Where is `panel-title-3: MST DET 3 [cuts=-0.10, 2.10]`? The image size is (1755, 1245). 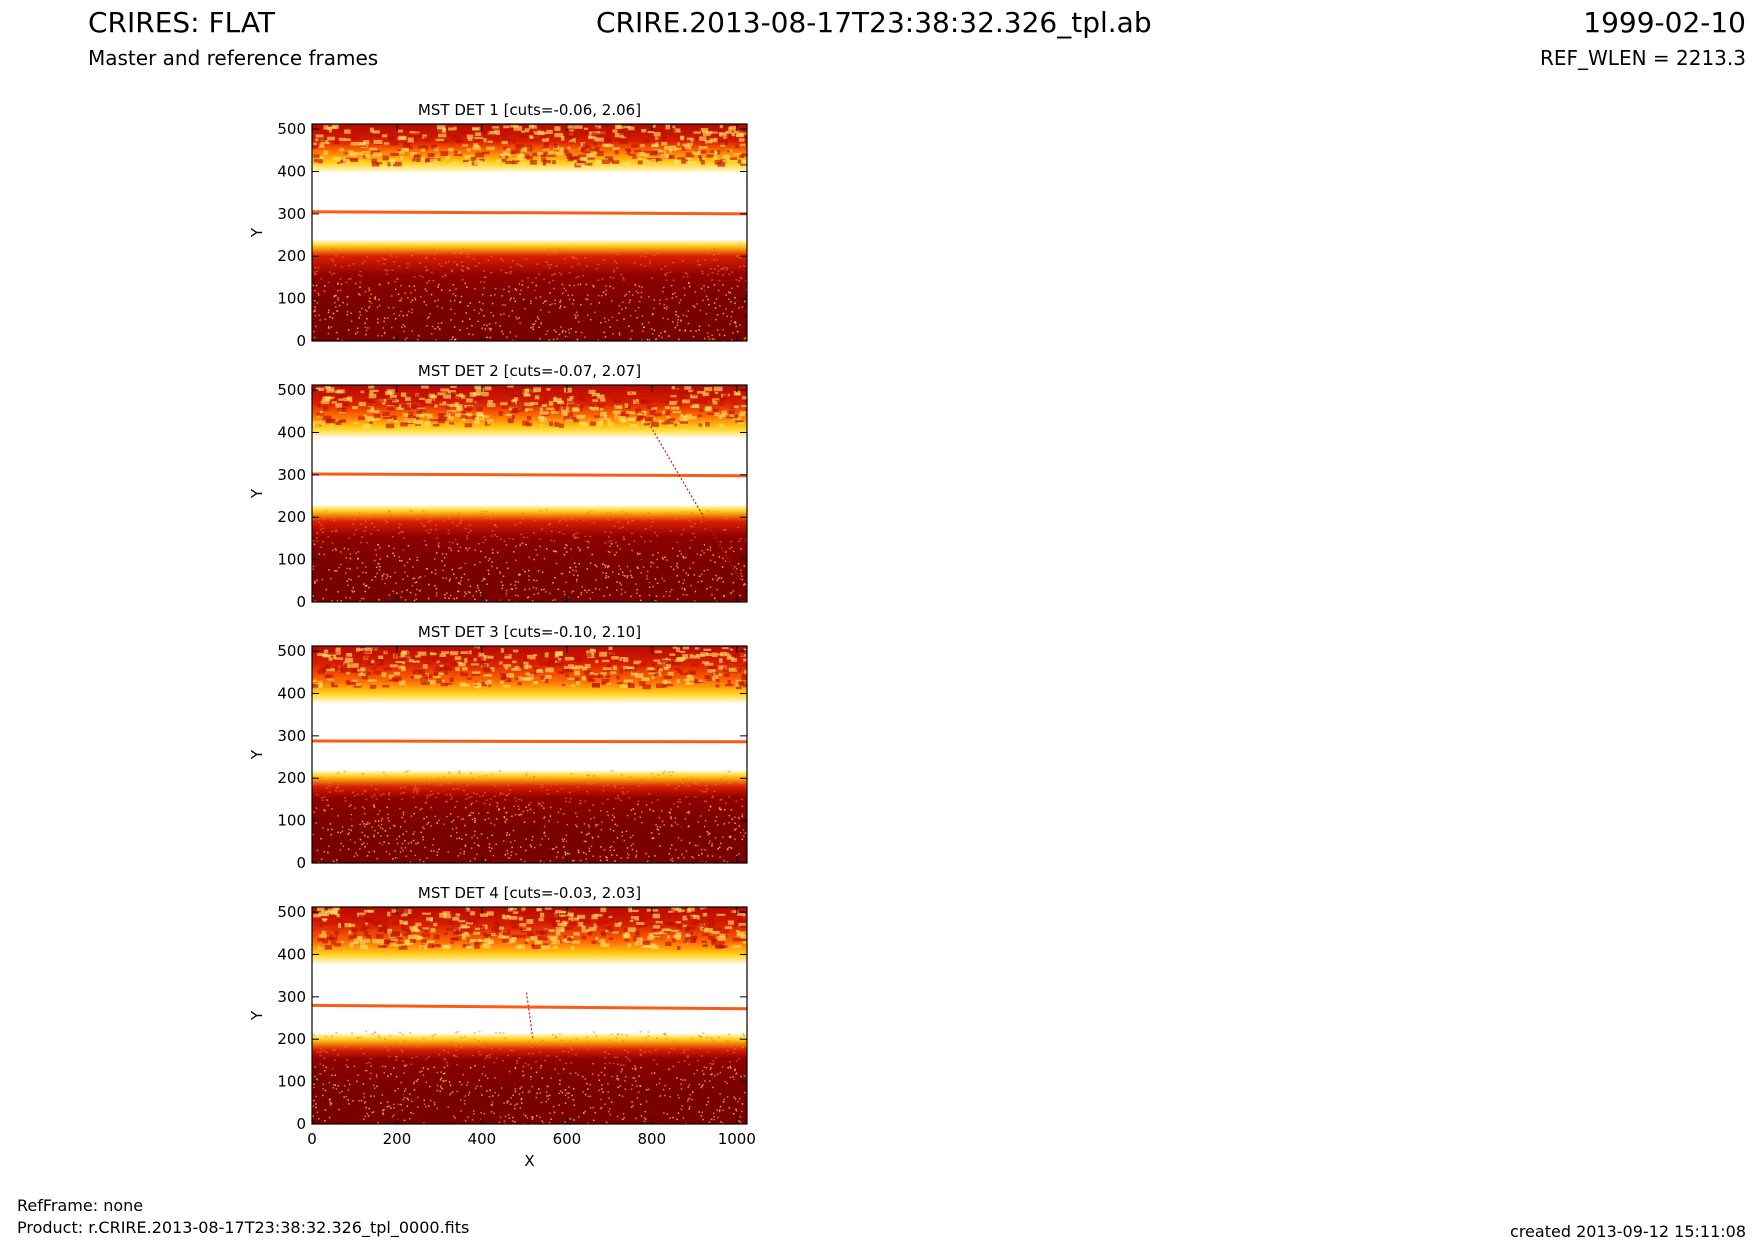
panel-title-3: MST DET 3 [cuts=-0.10, 2.10] is located at coordinates (529, 632).